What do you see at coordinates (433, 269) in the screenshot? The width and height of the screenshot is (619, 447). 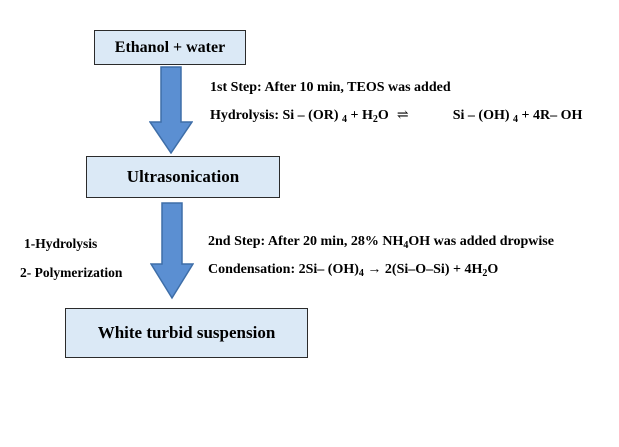 I see `condensation-mid: 2(Si–O–Si) + 4H` at bounding box center [433, 269].